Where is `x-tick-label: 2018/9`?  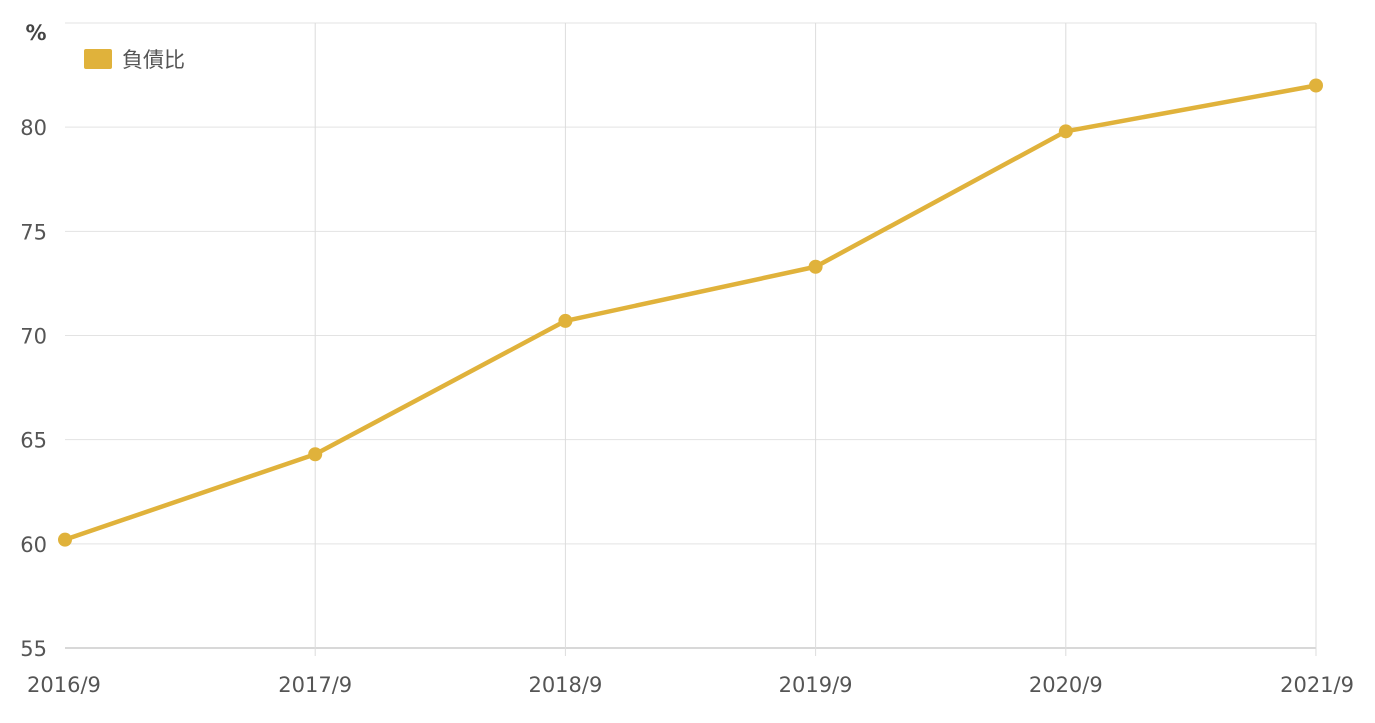
x-tick-label: 2018/9 is located at coordinates (565, 685).